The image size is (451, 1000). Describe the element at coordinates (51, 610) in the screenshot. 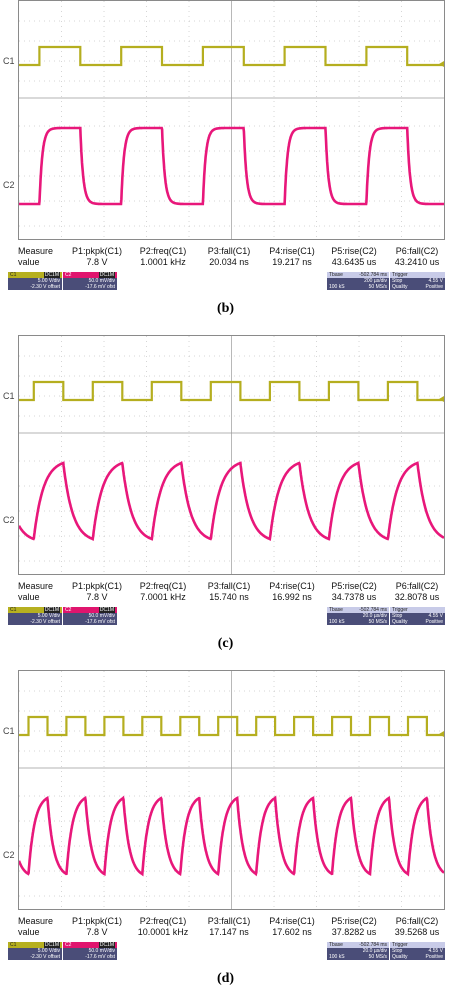

I see `c1-coupling-tag: DC1M` at that location.